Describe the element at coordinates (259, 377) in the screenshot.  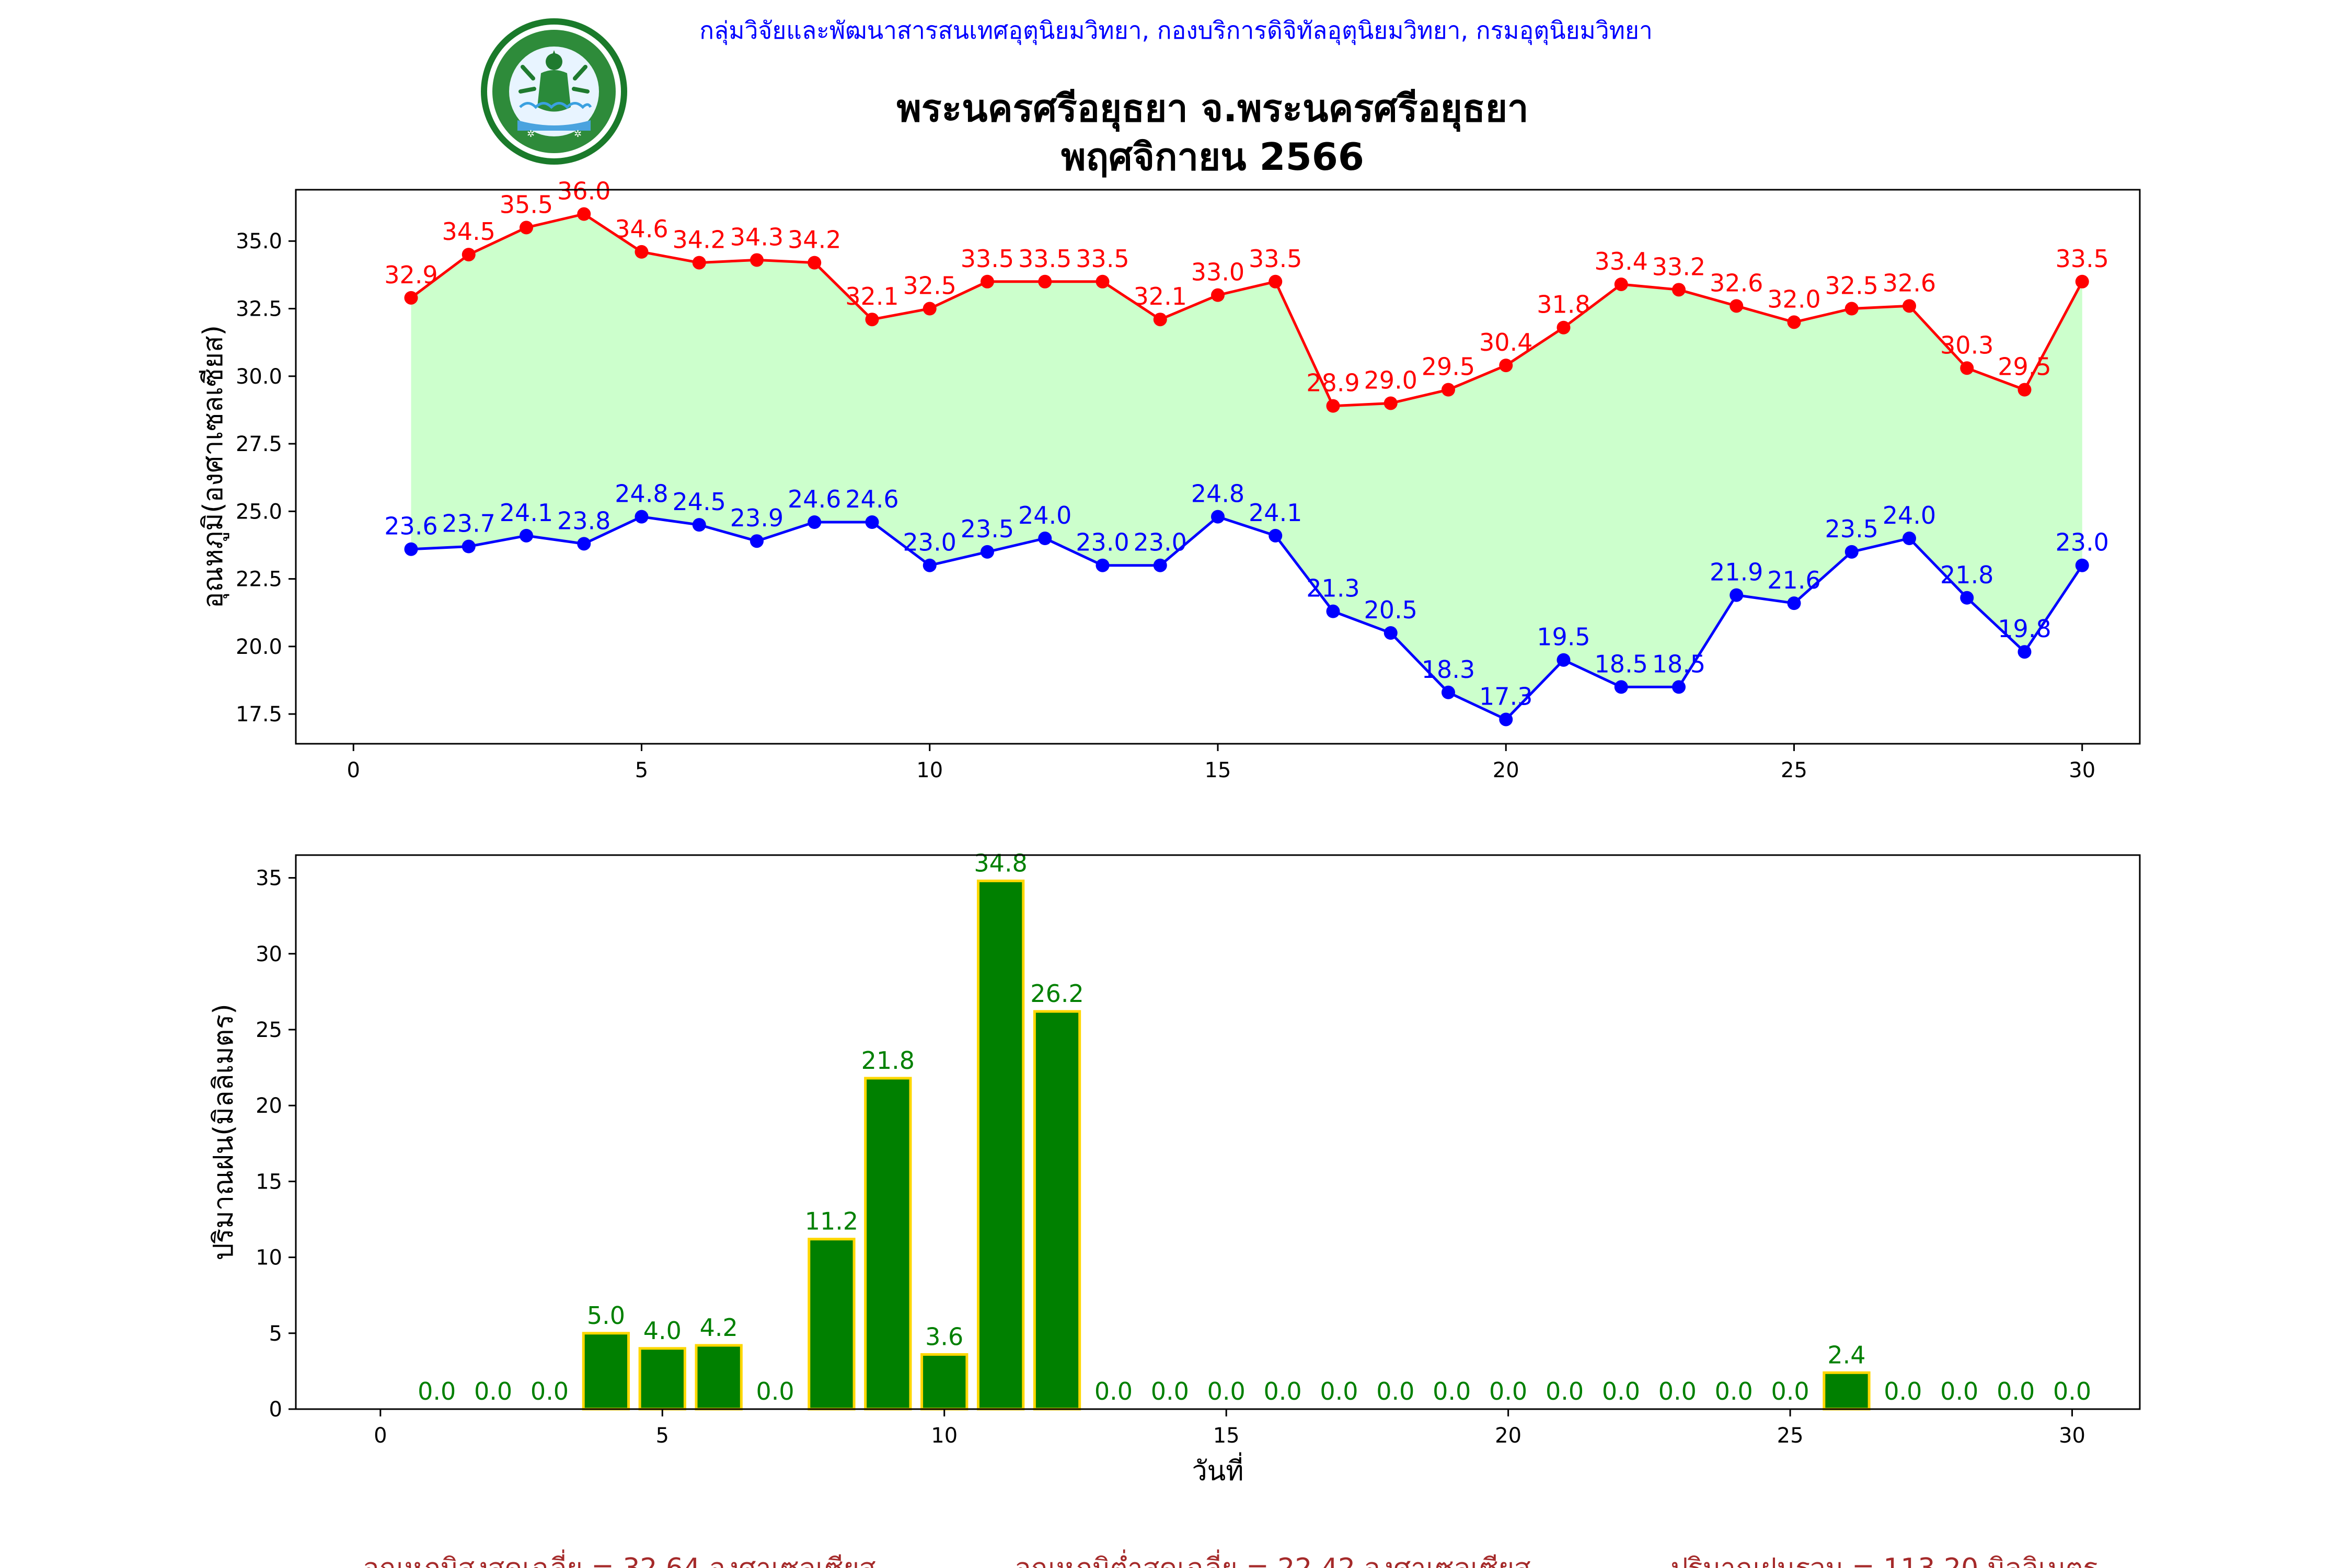
I see `temperature-y-tick-label: 30.0` at that location.